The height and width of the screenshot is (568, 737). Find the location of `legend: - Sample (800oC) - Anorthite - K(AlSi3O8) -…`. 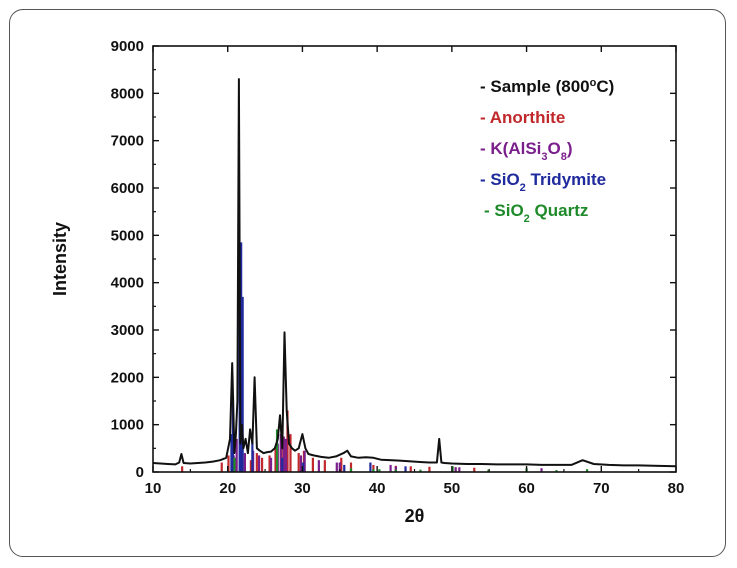

legend: - Sample (800oC) - Anorthite - K(AlSi3O8) -… is located at coordinates (547, 151).